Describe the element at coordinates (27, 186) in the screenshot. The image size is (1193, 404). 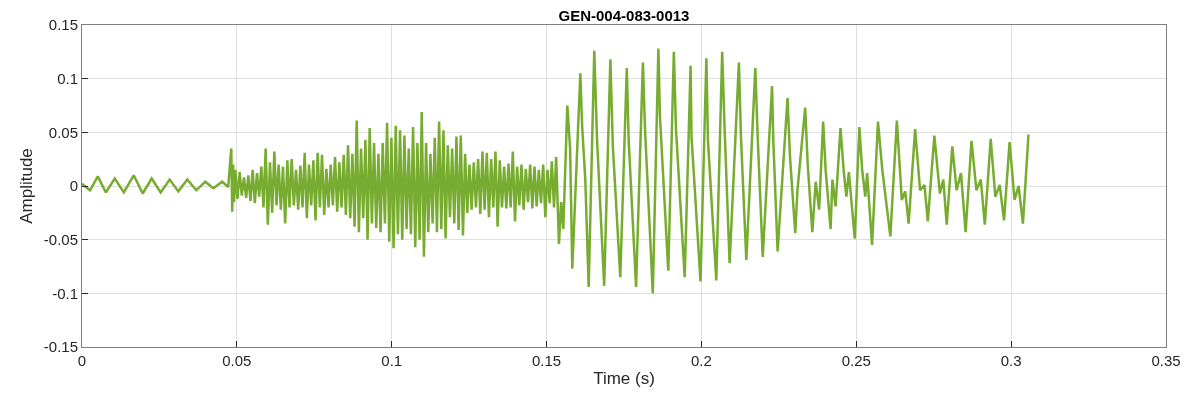
I see `y-axis-title: Amplitude` at that location.